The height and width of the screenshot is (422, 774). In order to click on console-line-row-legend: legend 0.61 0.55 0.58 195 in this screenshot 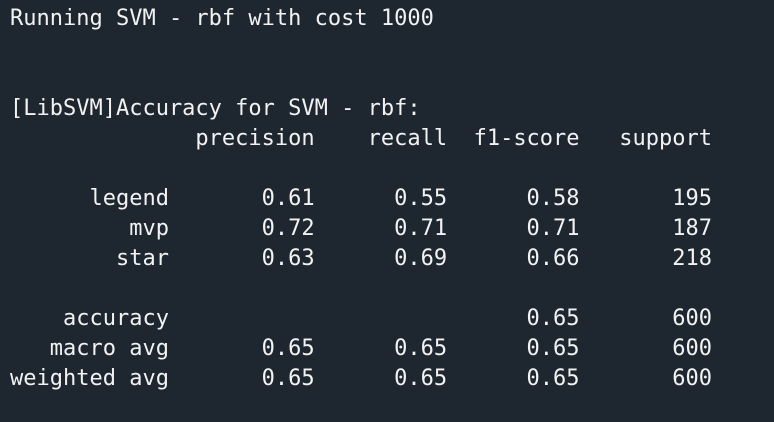, I will do `click(361, 198)`.